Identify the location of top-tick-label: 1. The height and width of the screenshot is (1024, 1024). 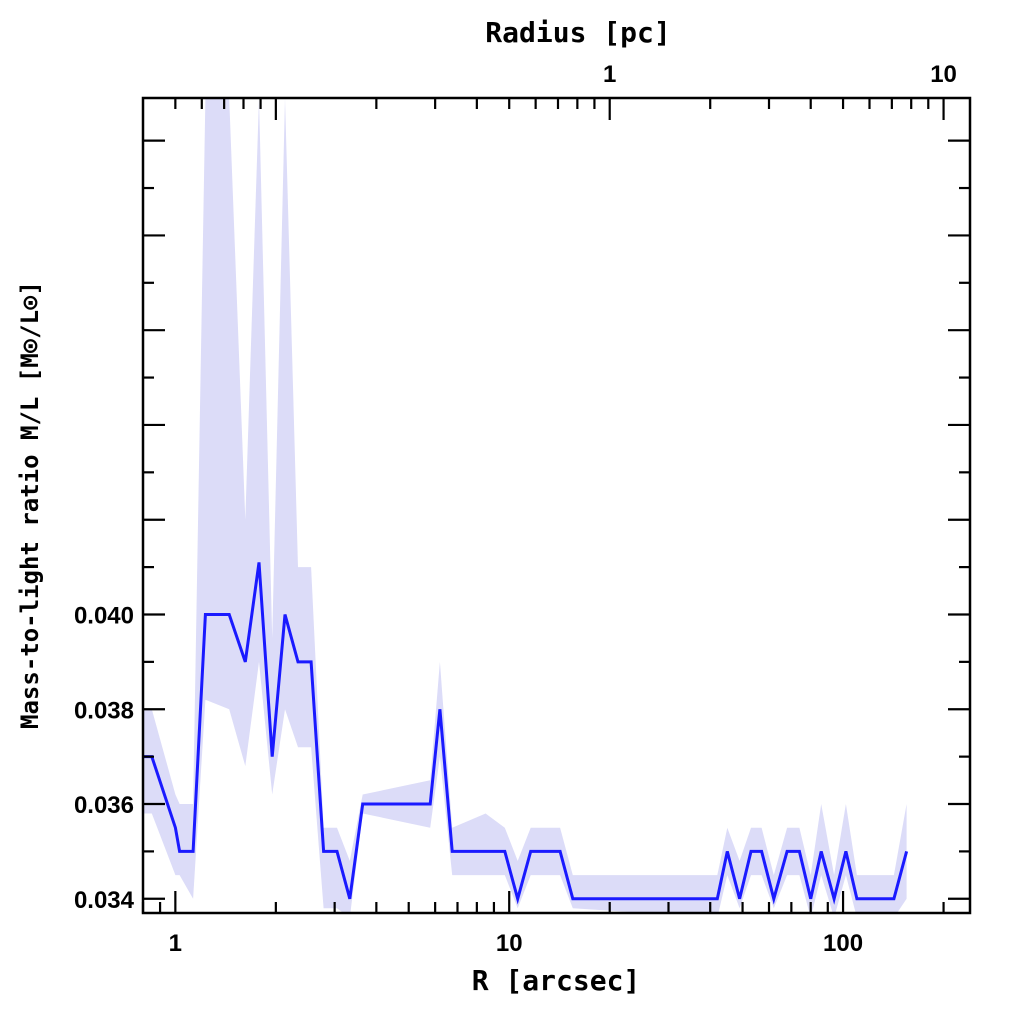
(609, 74).